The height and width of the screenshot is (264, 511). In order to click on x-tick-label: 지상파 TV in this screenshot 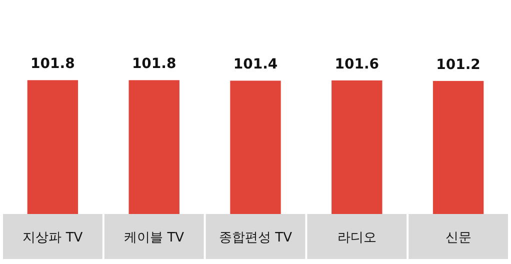, I will do `click(52, 238)`.